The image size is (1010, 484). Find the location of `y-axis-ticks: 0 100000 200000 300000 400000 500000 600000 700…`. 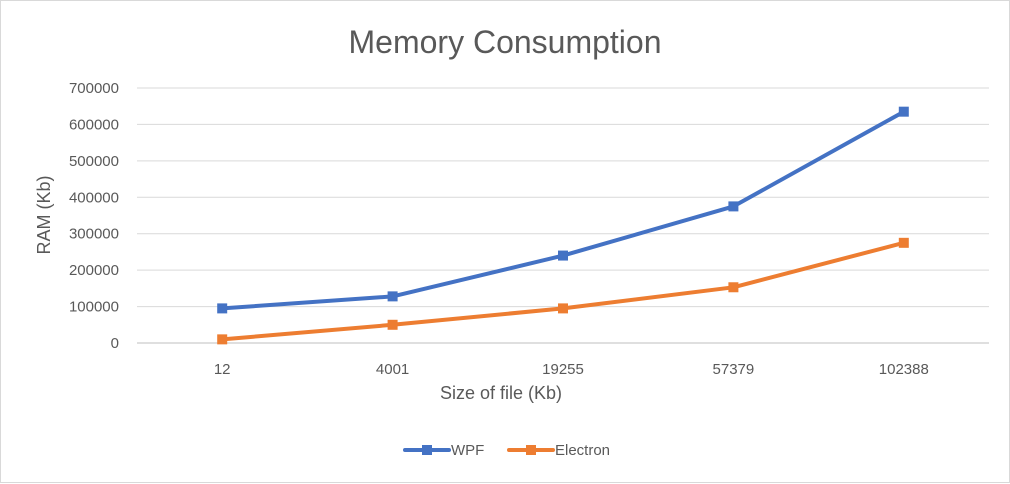

y-axis-ticks: 0 100000 200000 300000 400000 500000 600000 700… is located at coordinates (94, 216).